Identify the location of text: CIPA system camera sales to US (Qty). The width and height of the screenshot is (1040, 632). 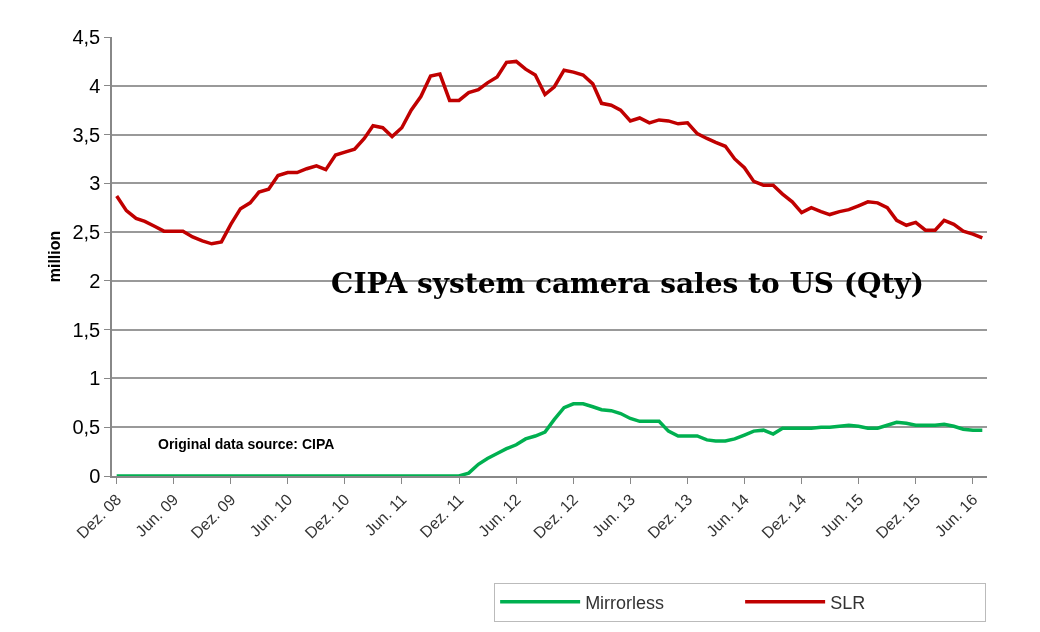
(627, 283).